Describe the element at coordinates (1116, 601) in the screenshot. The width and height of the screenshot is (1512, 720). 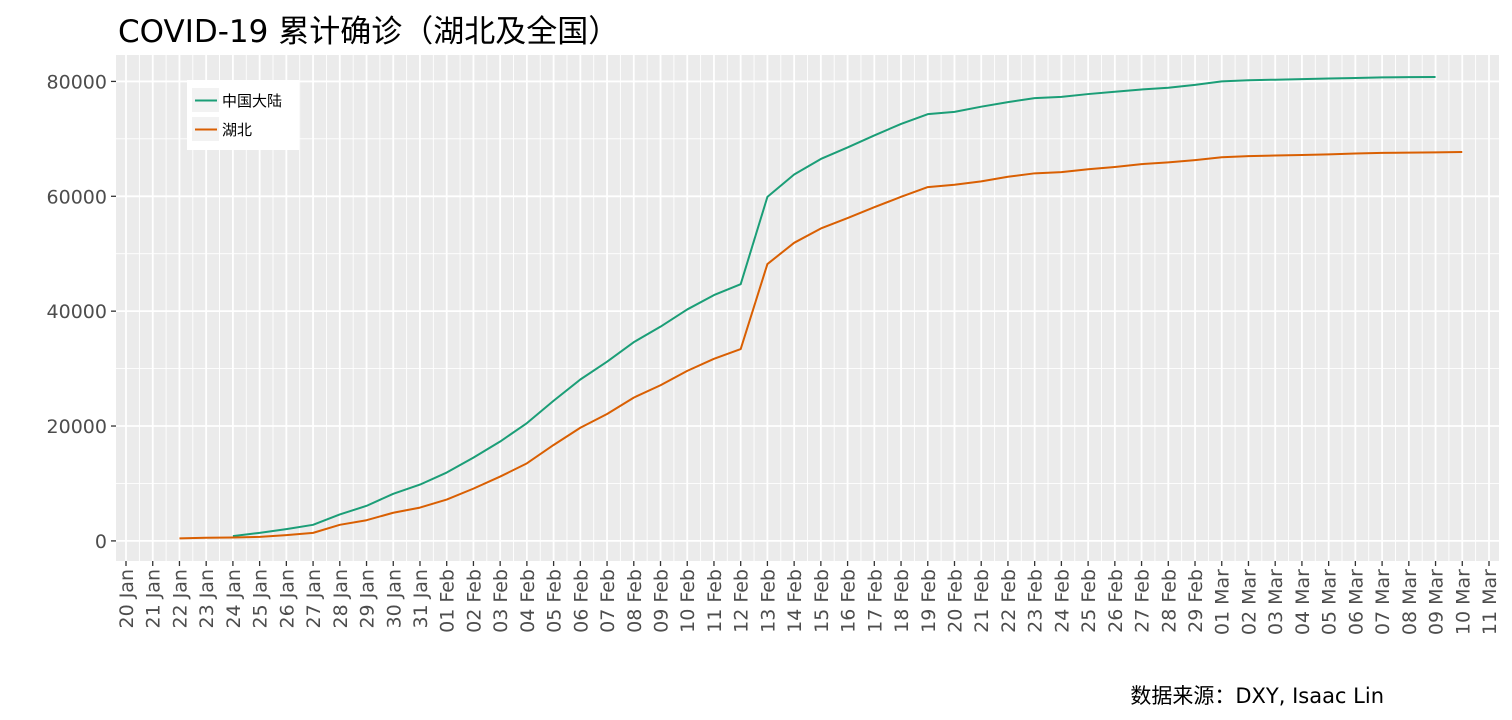
I see `x-tick-label: 26 Feb` at that location.